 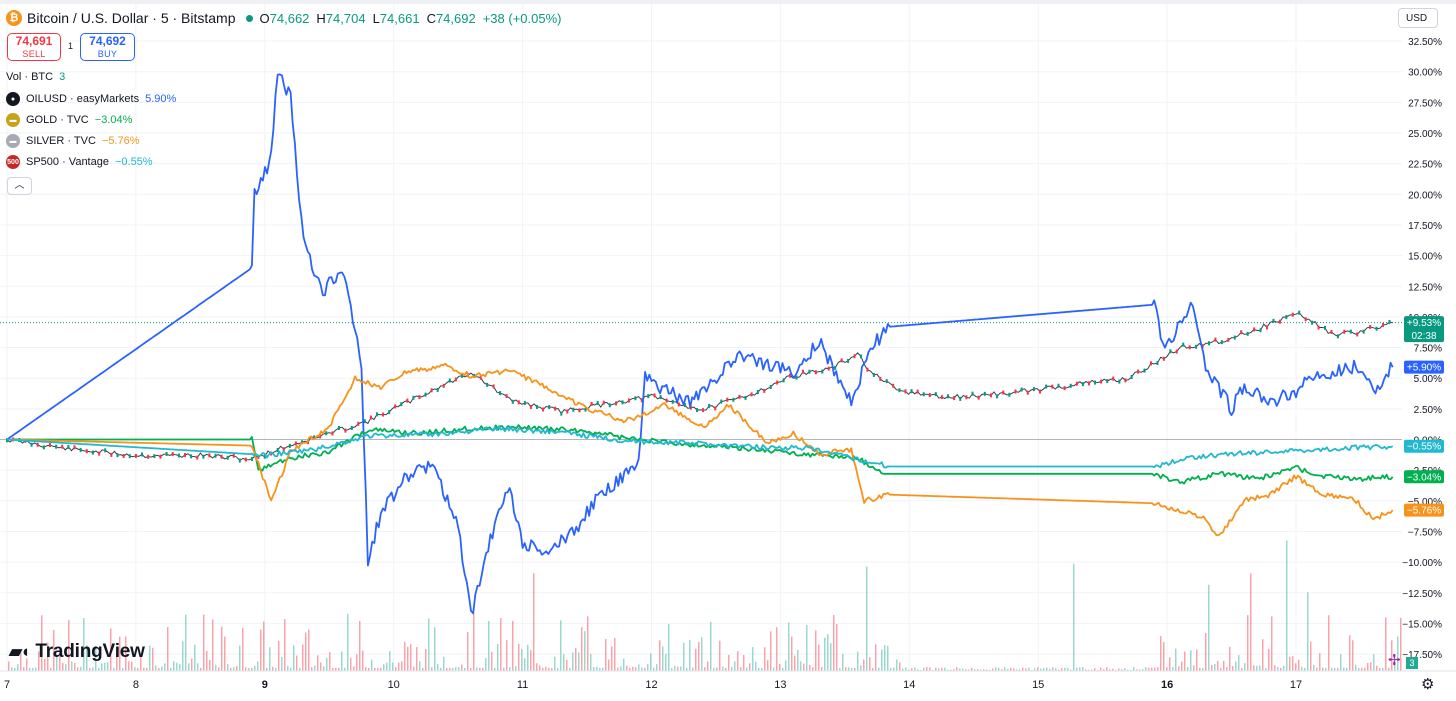 What do you see at coordinates (249, 18) in the screenshot?
I see `market-status-dot` at bounding box center [249, 18].